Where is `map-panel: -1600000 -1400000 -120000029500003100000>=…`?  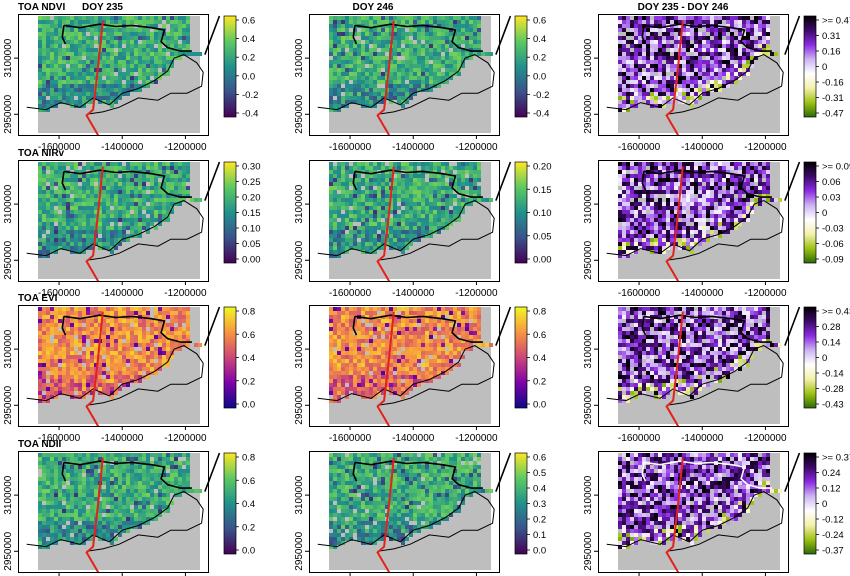
map-panel: -1600000 -1400000 -120000029500003100000>=… is located at coordinates (716, 229).